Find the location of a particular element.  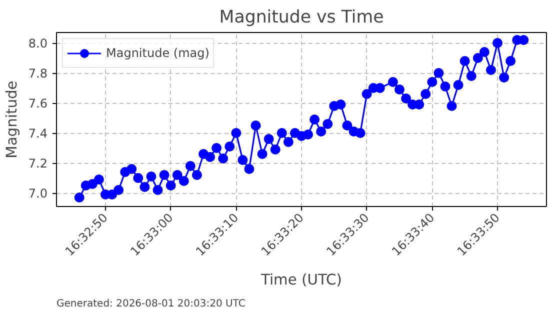

text: Generated: 2026-08-01 20:03:20 UTC is located at coordinates (151, 304).